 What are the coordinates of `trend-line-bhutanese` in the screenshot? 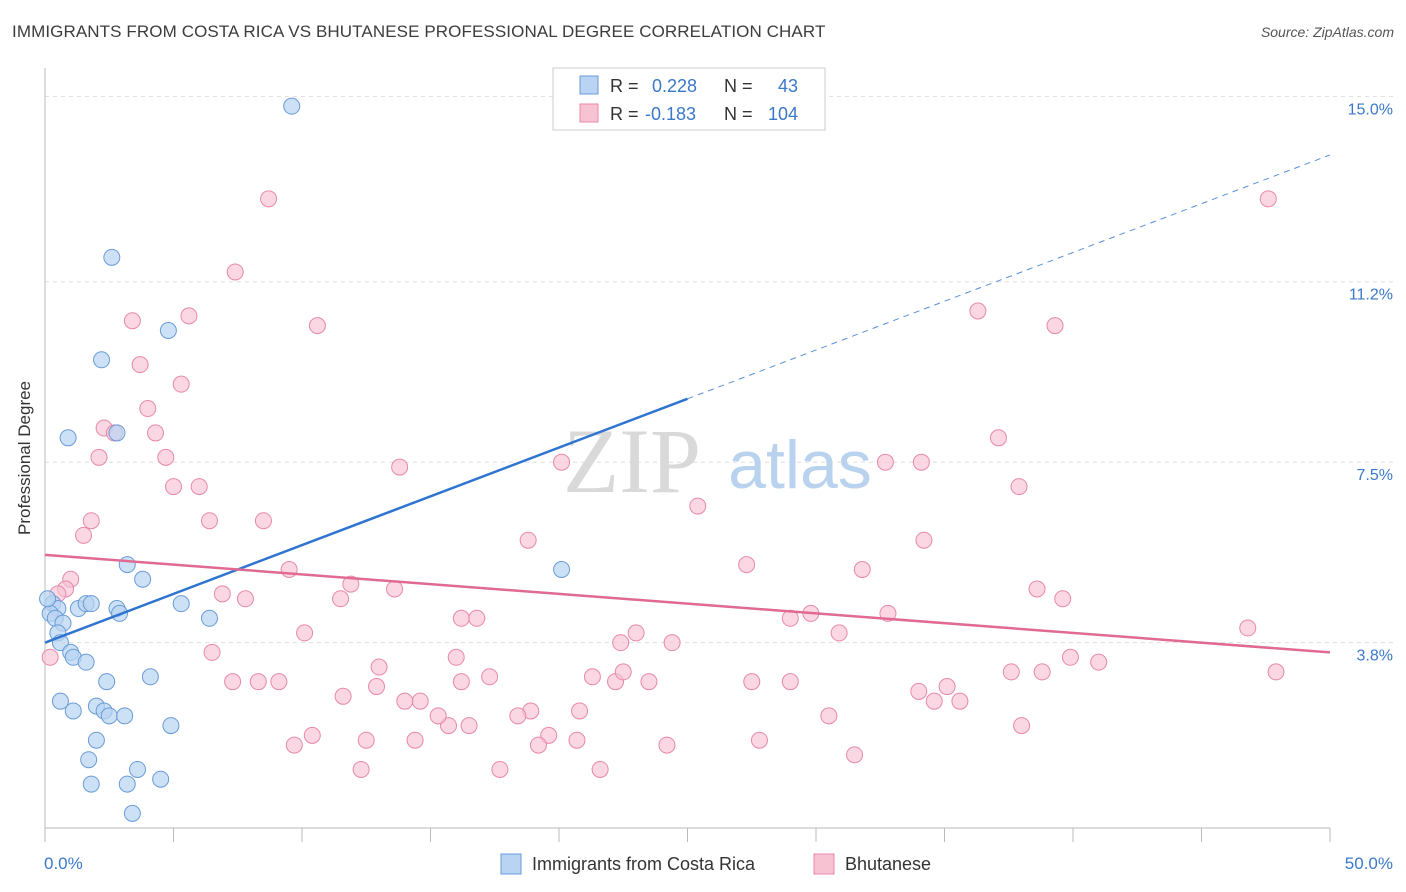 It's located at (687, 603).